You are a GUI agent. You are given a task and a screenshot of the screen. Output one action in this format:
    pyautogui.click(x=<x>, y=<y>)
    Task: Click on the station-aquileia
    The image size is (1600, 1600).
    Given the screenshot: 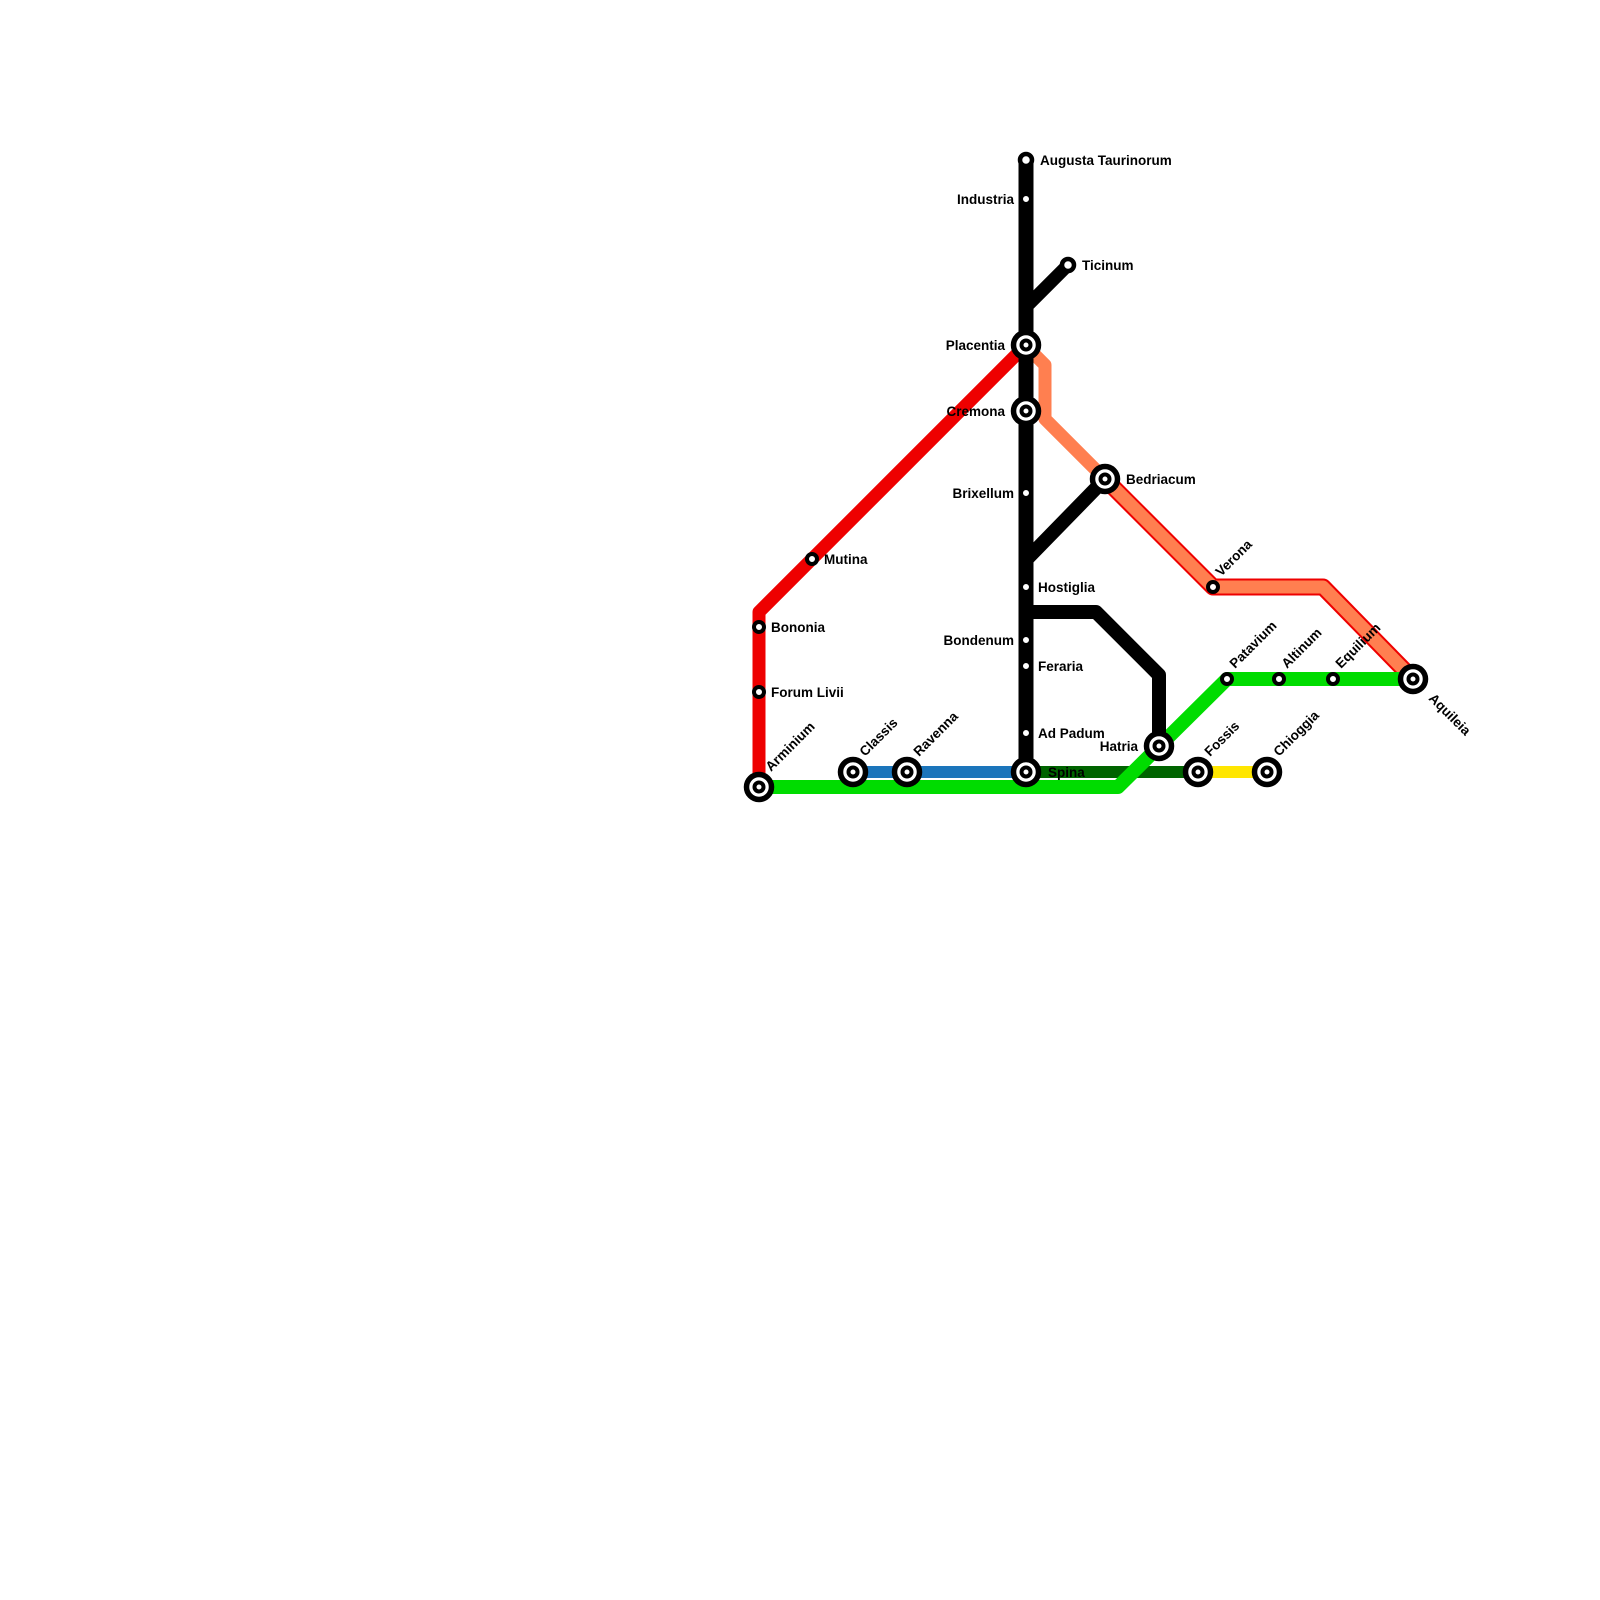 What is the action you would take?
    pyautogui.click(x=1413, y=679)
    